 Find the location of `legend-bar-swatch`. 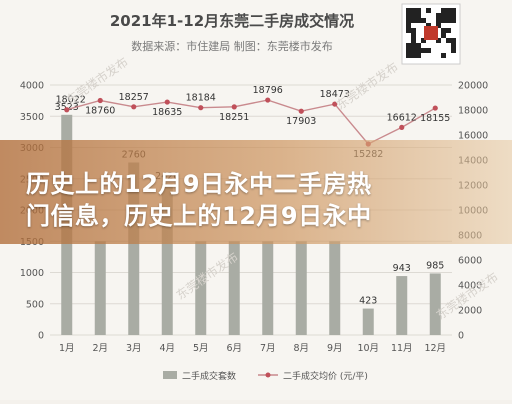

legend-bar-swatch is located at coordinates (170, 375).